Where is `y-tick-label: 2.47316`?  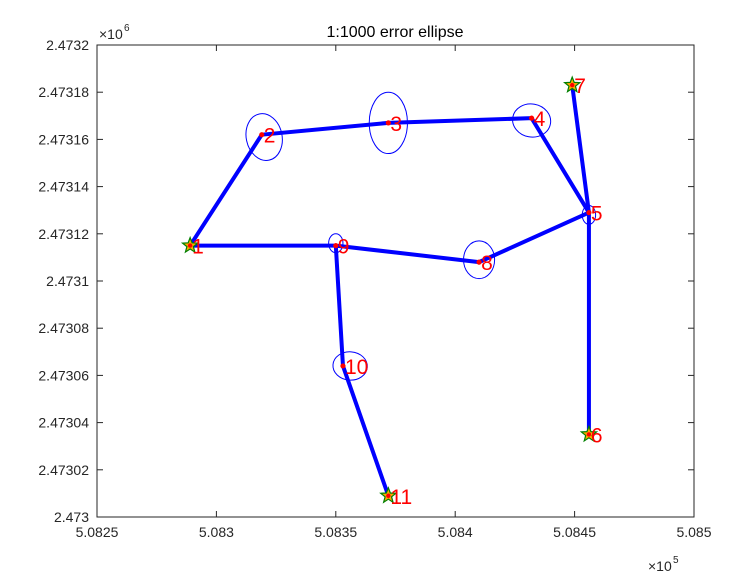
y-tick-label: 2.47316 is located at coordinates (63, 139).